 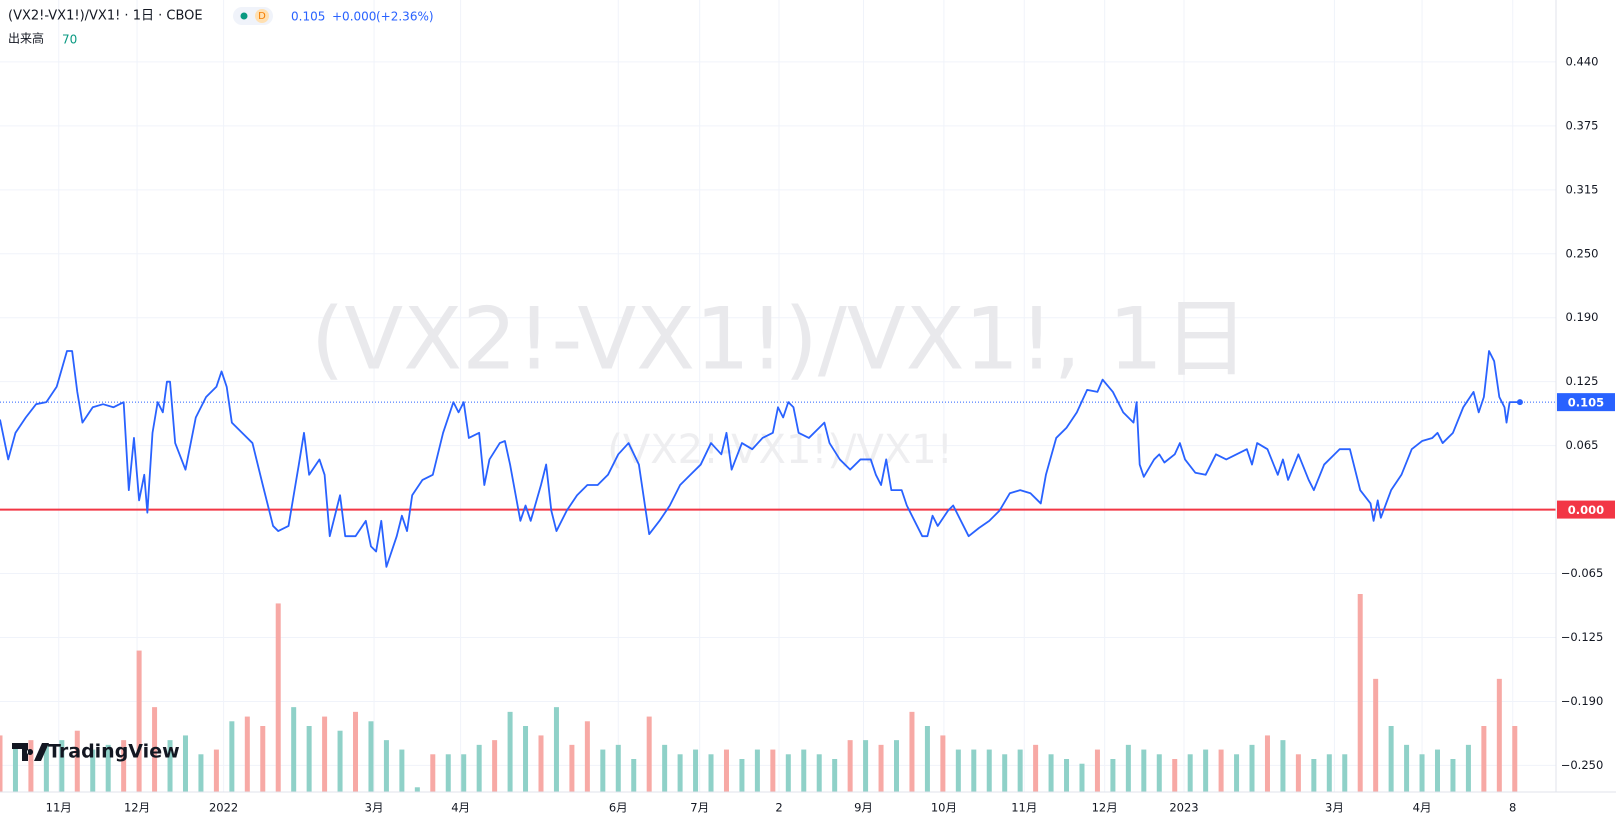 I want to click on last-value-label-bg, so click(x=1586, y=402).